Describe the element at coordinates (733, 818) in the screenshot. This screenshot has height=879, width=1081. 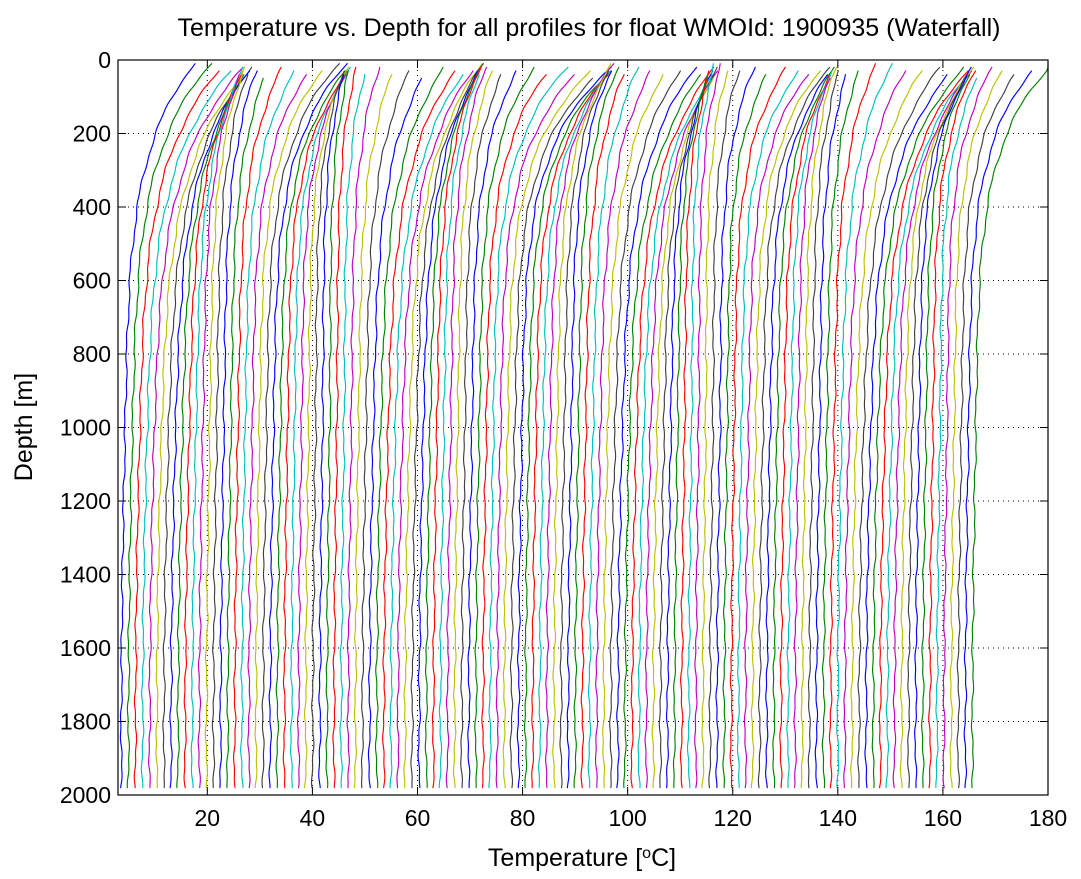
I see `x-tick-label: 120` at that location.